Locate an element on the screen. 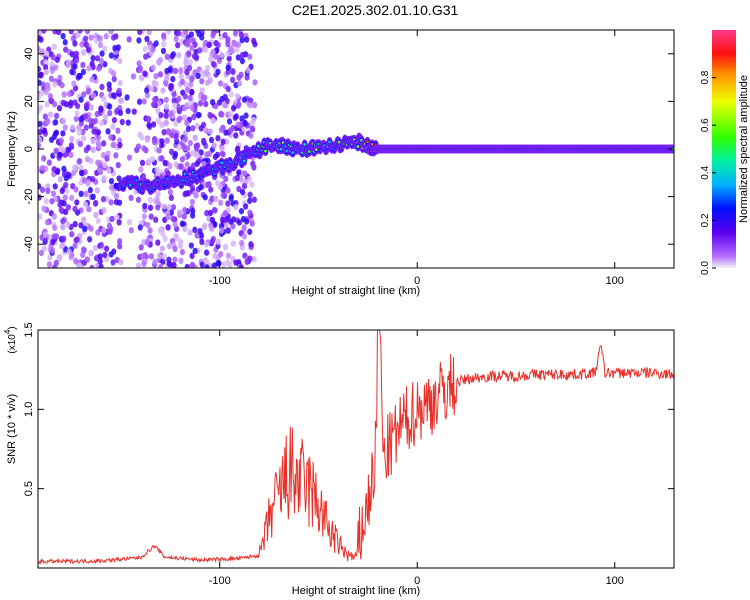 Image resolution: width=750 pixels, height=600 pixels. snr-x-tick-label: -100 is located at coordinates (220, 581).